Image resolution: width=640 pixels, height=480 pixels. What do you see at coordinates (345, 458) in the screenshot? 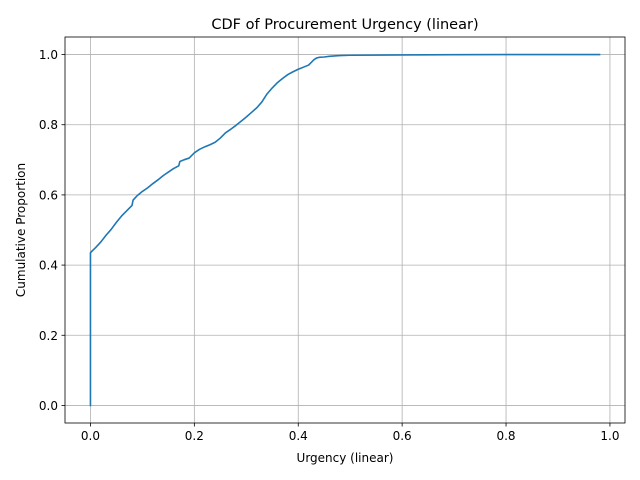
I see `x-axis-label: Urgency (linear)` at bounding box center [345, 458].